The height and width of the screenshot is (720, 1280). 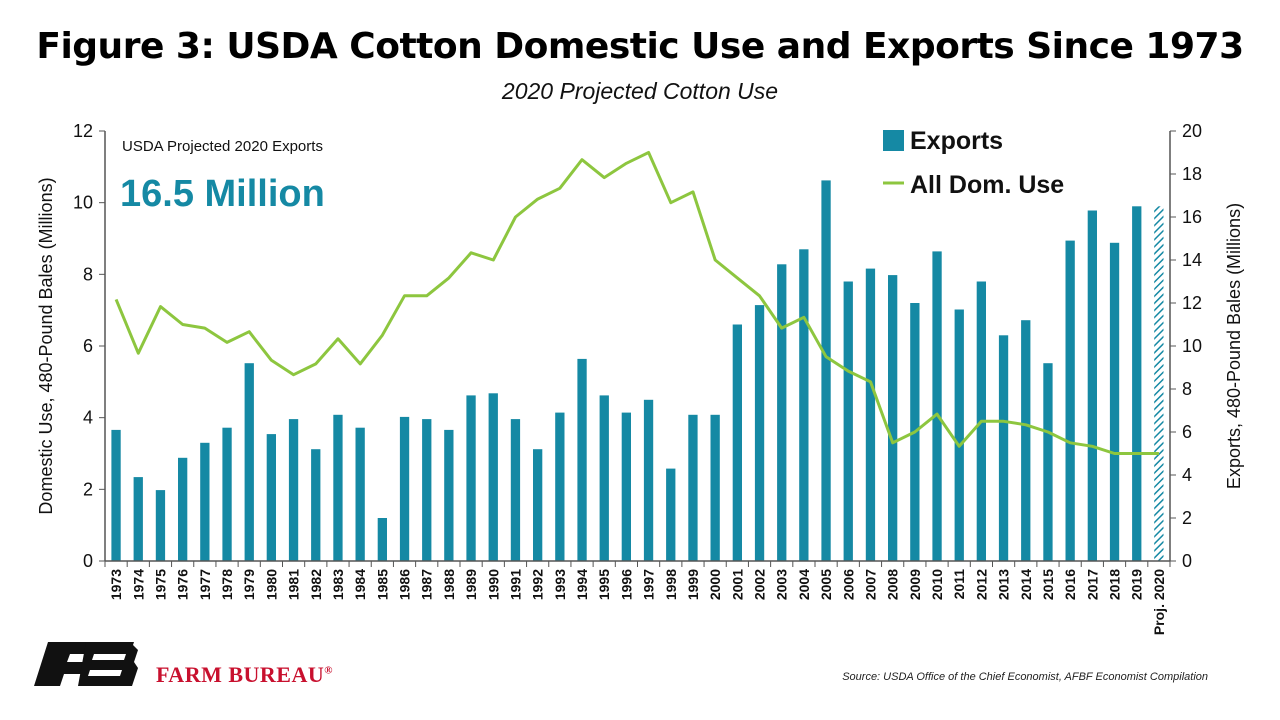 What do you see at coordinates (1070, 584) in the screenshot?
I see `x-tick-label: 2016` at bounding box center [1070, 584].